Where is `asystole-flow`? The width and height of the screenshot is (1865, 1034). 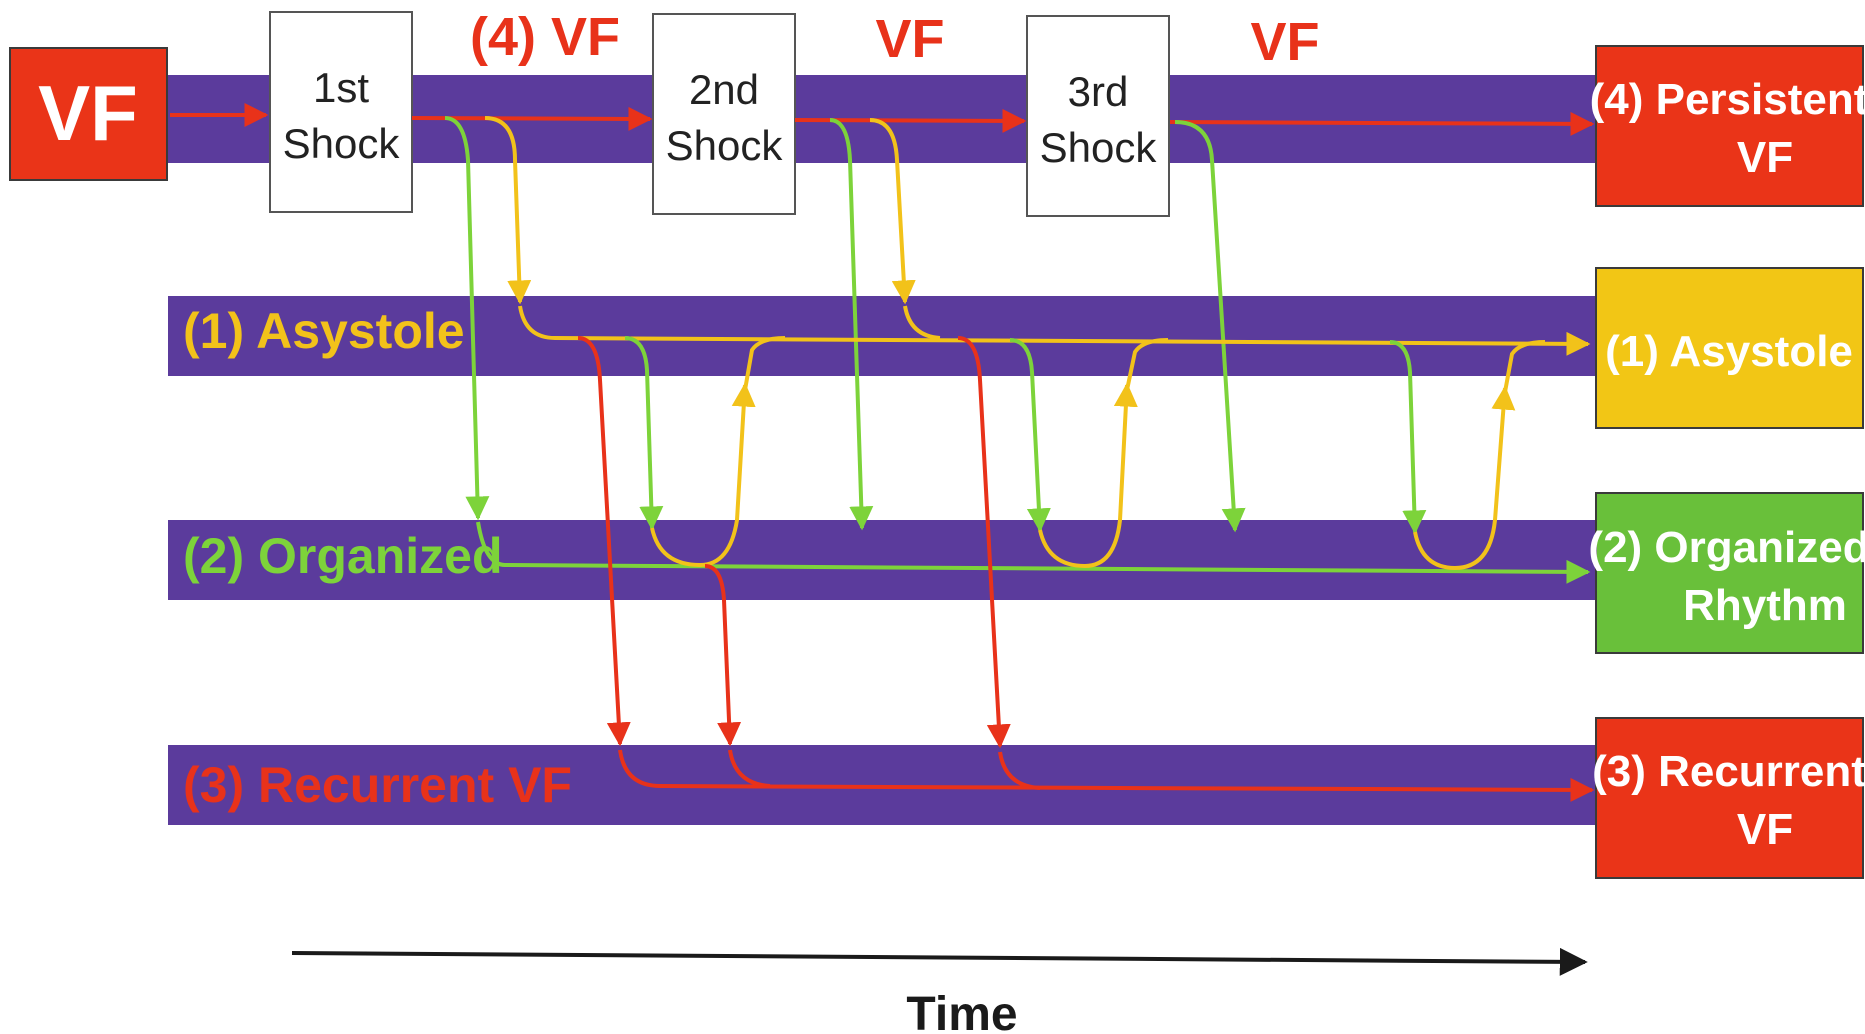
asystole-flow is located at coordinates (1054, 330).